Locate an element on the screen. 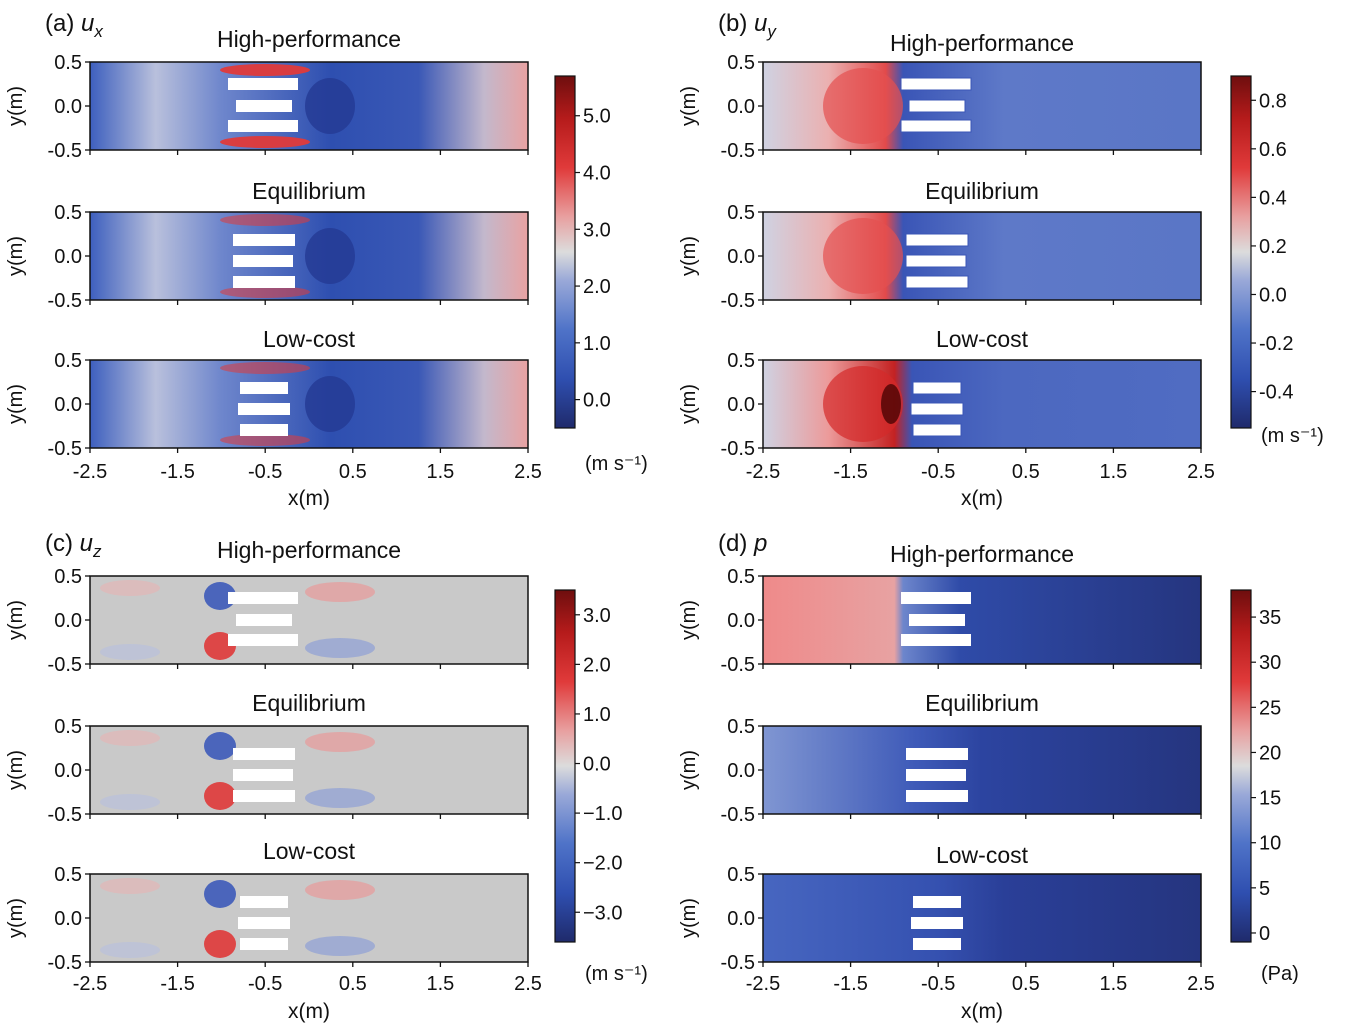 The image size is (1346, 1030). colorbar-tick-label: 10 is located at coordinates (1270, 844).